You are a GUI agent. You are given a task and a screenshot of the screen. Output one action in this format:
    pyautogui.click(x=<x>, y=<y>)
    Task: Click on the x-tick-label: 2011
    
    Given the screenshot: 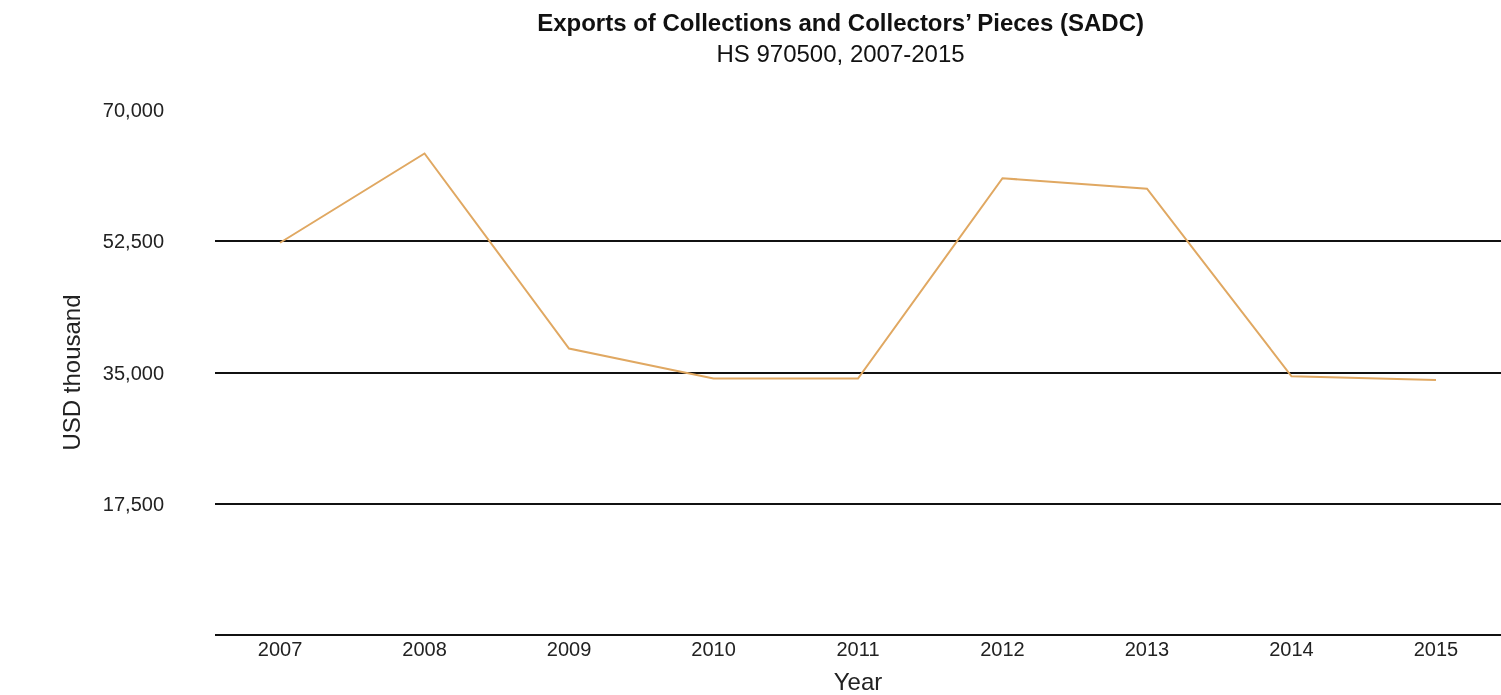 What is the action you would take?
    pyautogui.click(x=858, y=649)
    